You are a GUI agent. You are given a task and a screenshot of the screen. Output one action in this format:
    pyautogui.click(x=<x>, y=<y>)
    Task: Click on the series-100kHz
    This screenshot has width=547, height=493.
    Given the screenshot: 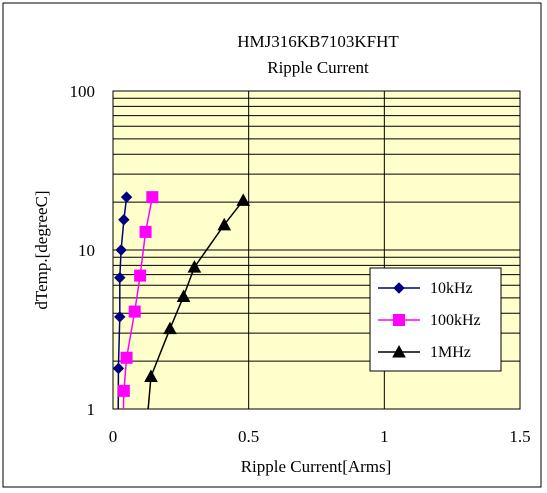 What is the action you would take?
    pyautogui.click(x=138, y=300)
    